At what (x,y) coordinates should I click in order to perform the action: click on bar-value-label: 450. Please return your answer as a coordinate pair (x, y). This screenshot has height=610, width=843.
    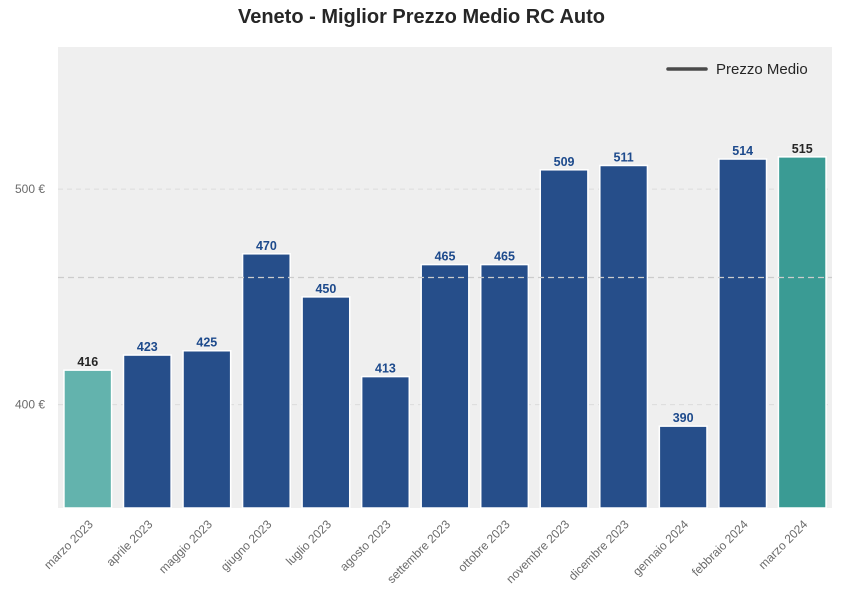
    Looking at the image, I should click on (325, 289).